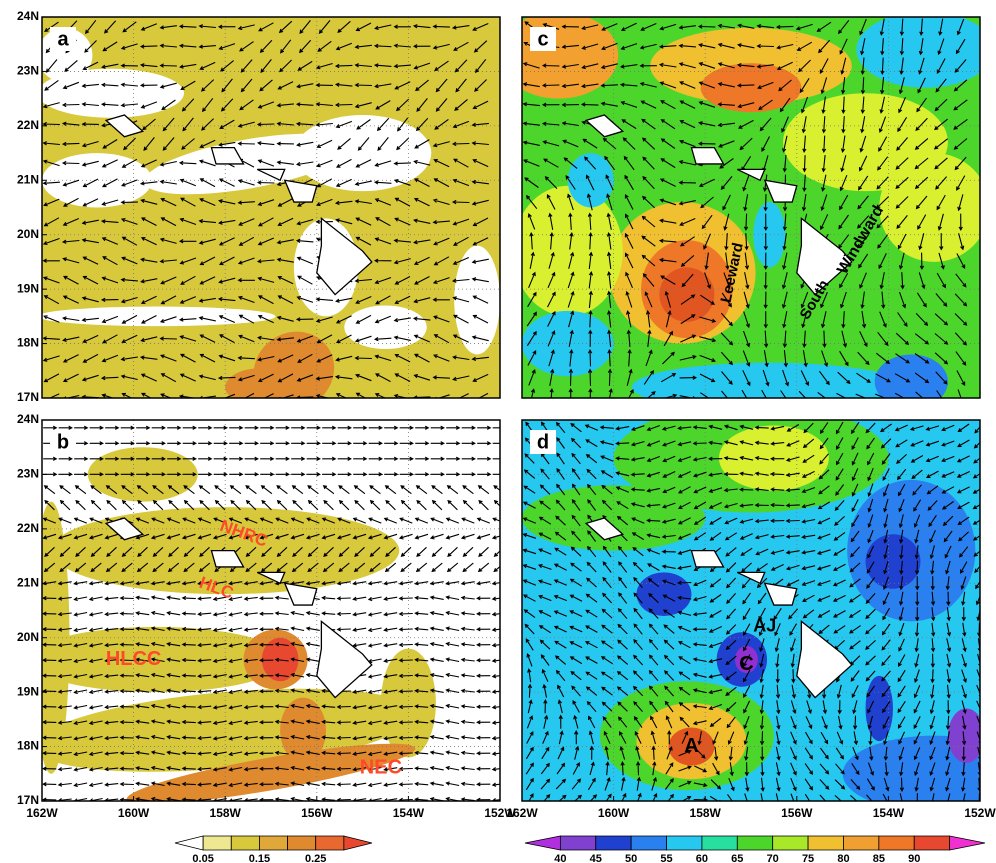  Describe the element at coordinates (614, 813) in the screenshot. I see `x-tick-label: 160W` at that location.